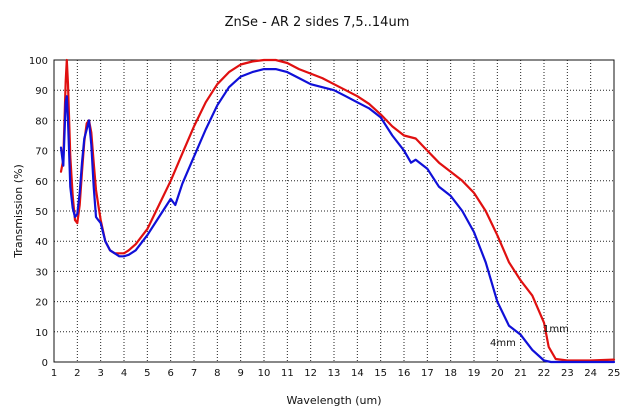 The image size is (634, 420). I want to click on x-tick-label: 2, so click(77, 373).